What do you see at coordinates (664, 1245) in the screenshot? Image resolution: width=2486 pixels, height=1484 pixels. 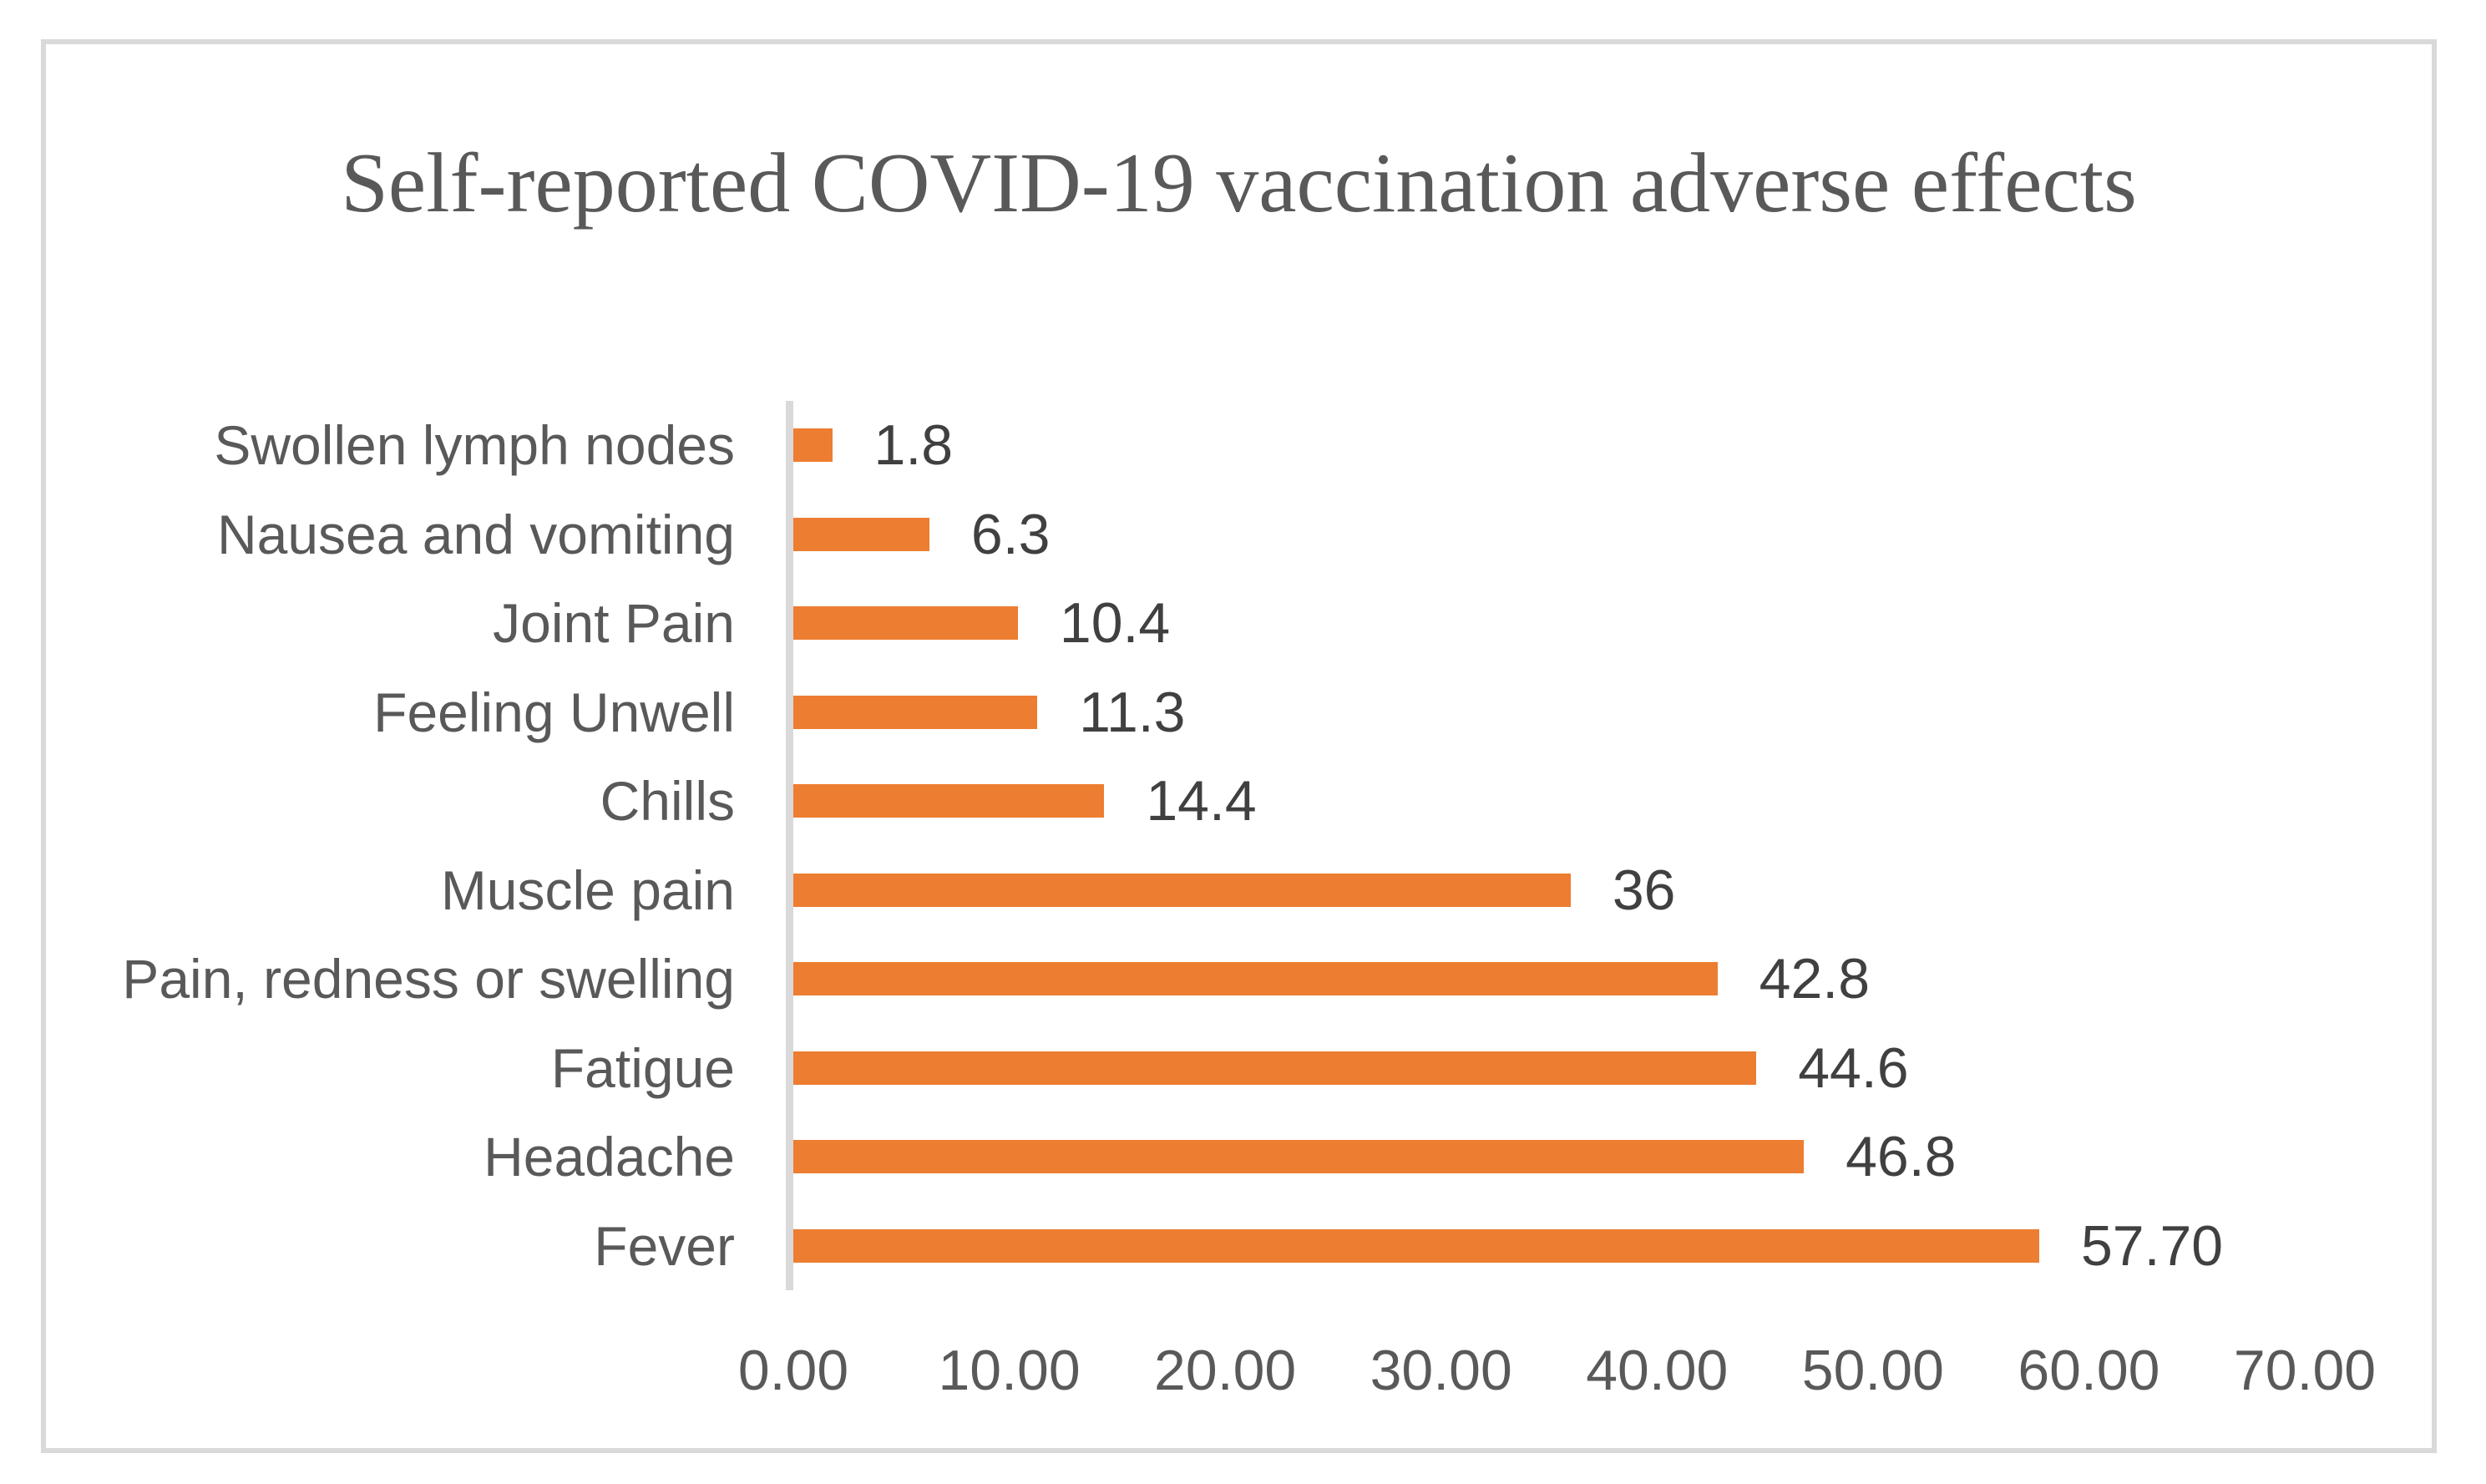 I see `category-label: Fever` at bounding box center [664, 1245].